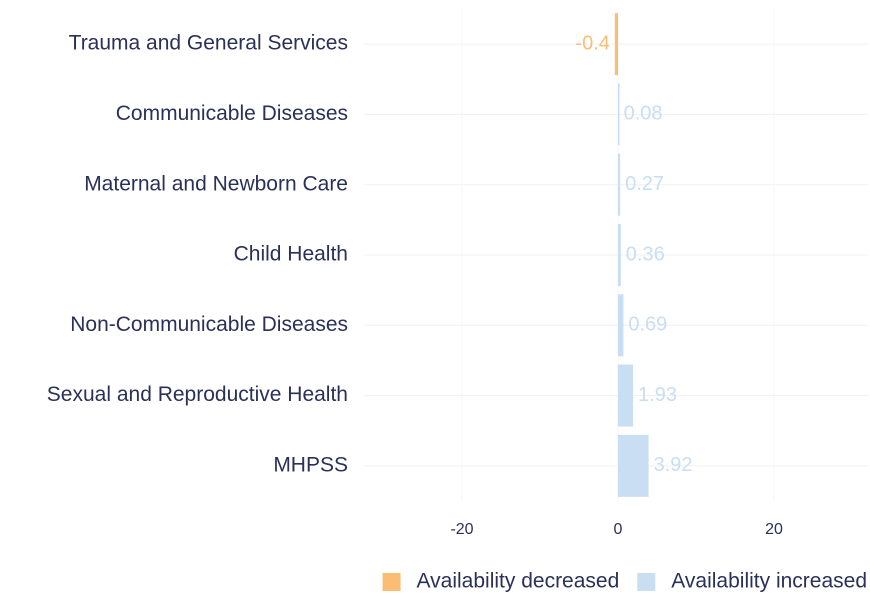  Describe the element at coordinates (209, 324) in the screenshot. I see `category-label: Non-Communicable Diseases` at that location.